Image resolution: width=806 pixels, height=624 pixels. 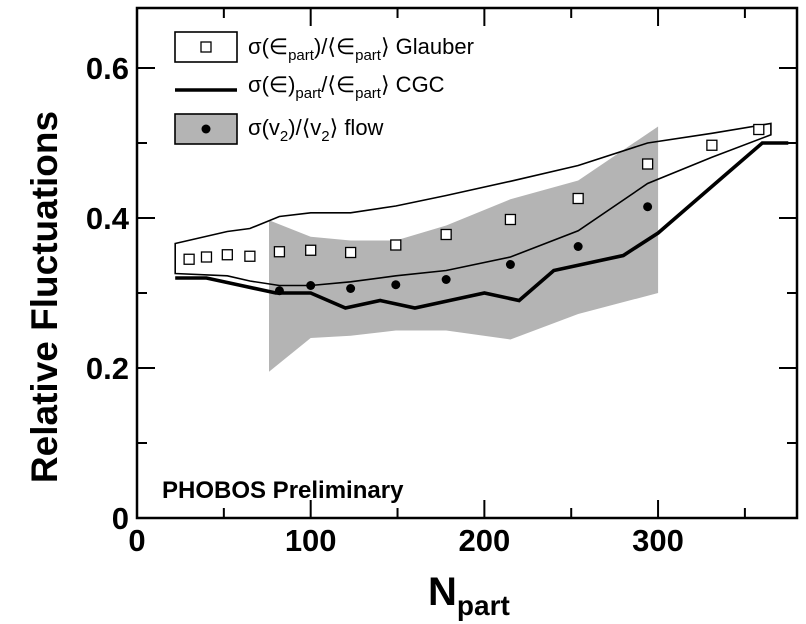 What do you see at coordinates (264, 127) in the screenshot?
I see `legend-label-flow-part-0: σ(v` at bounding box center [264, 127].